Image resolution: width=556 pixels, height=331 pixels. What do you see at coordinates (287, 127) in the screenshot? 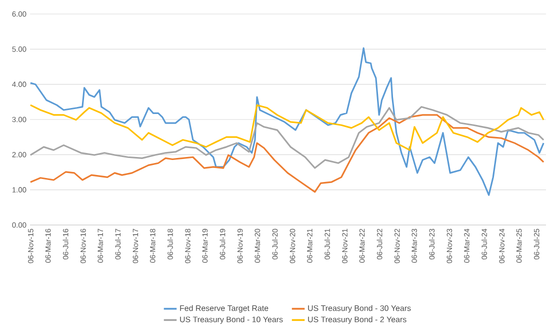
I see `line-series` at bounding box center [287, 127].